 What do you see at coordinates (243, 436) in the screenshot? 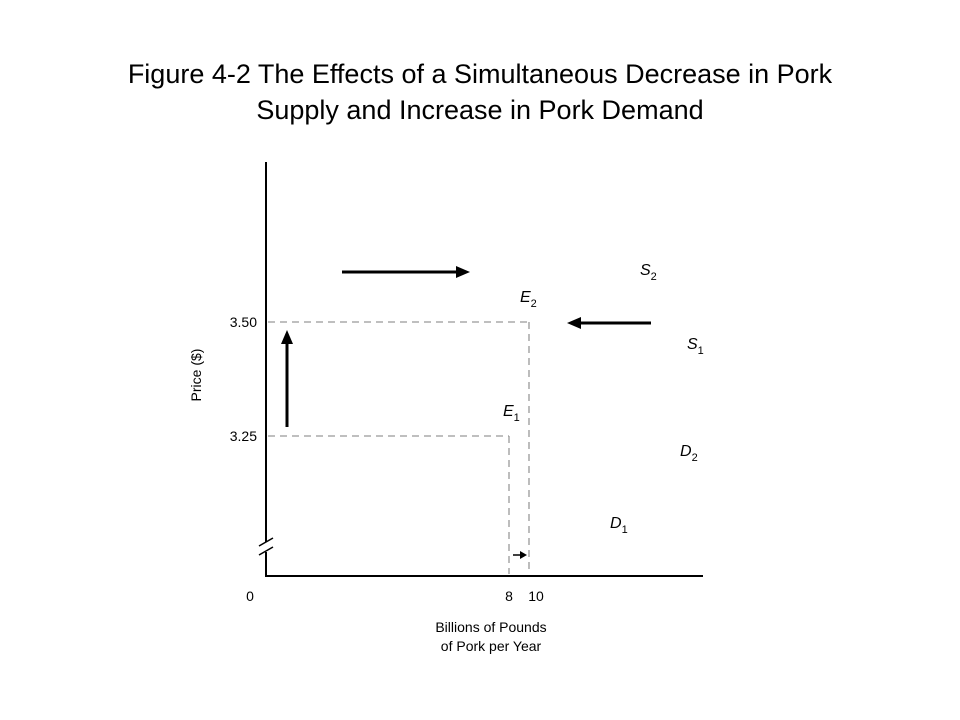
I see `y-tick-3-25: 3.25` at bounding box center [243, 436].